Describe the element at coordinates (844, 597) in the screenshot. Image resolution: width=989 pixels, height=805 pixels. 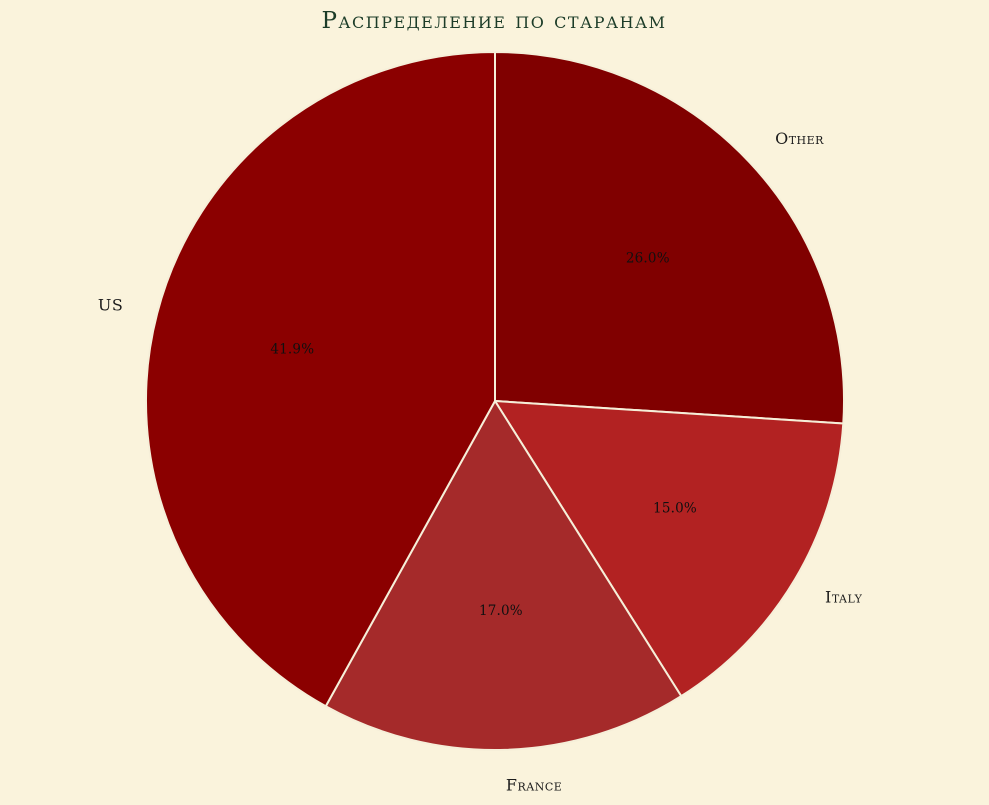
I see `slice-label-italy: Italy` at that location.